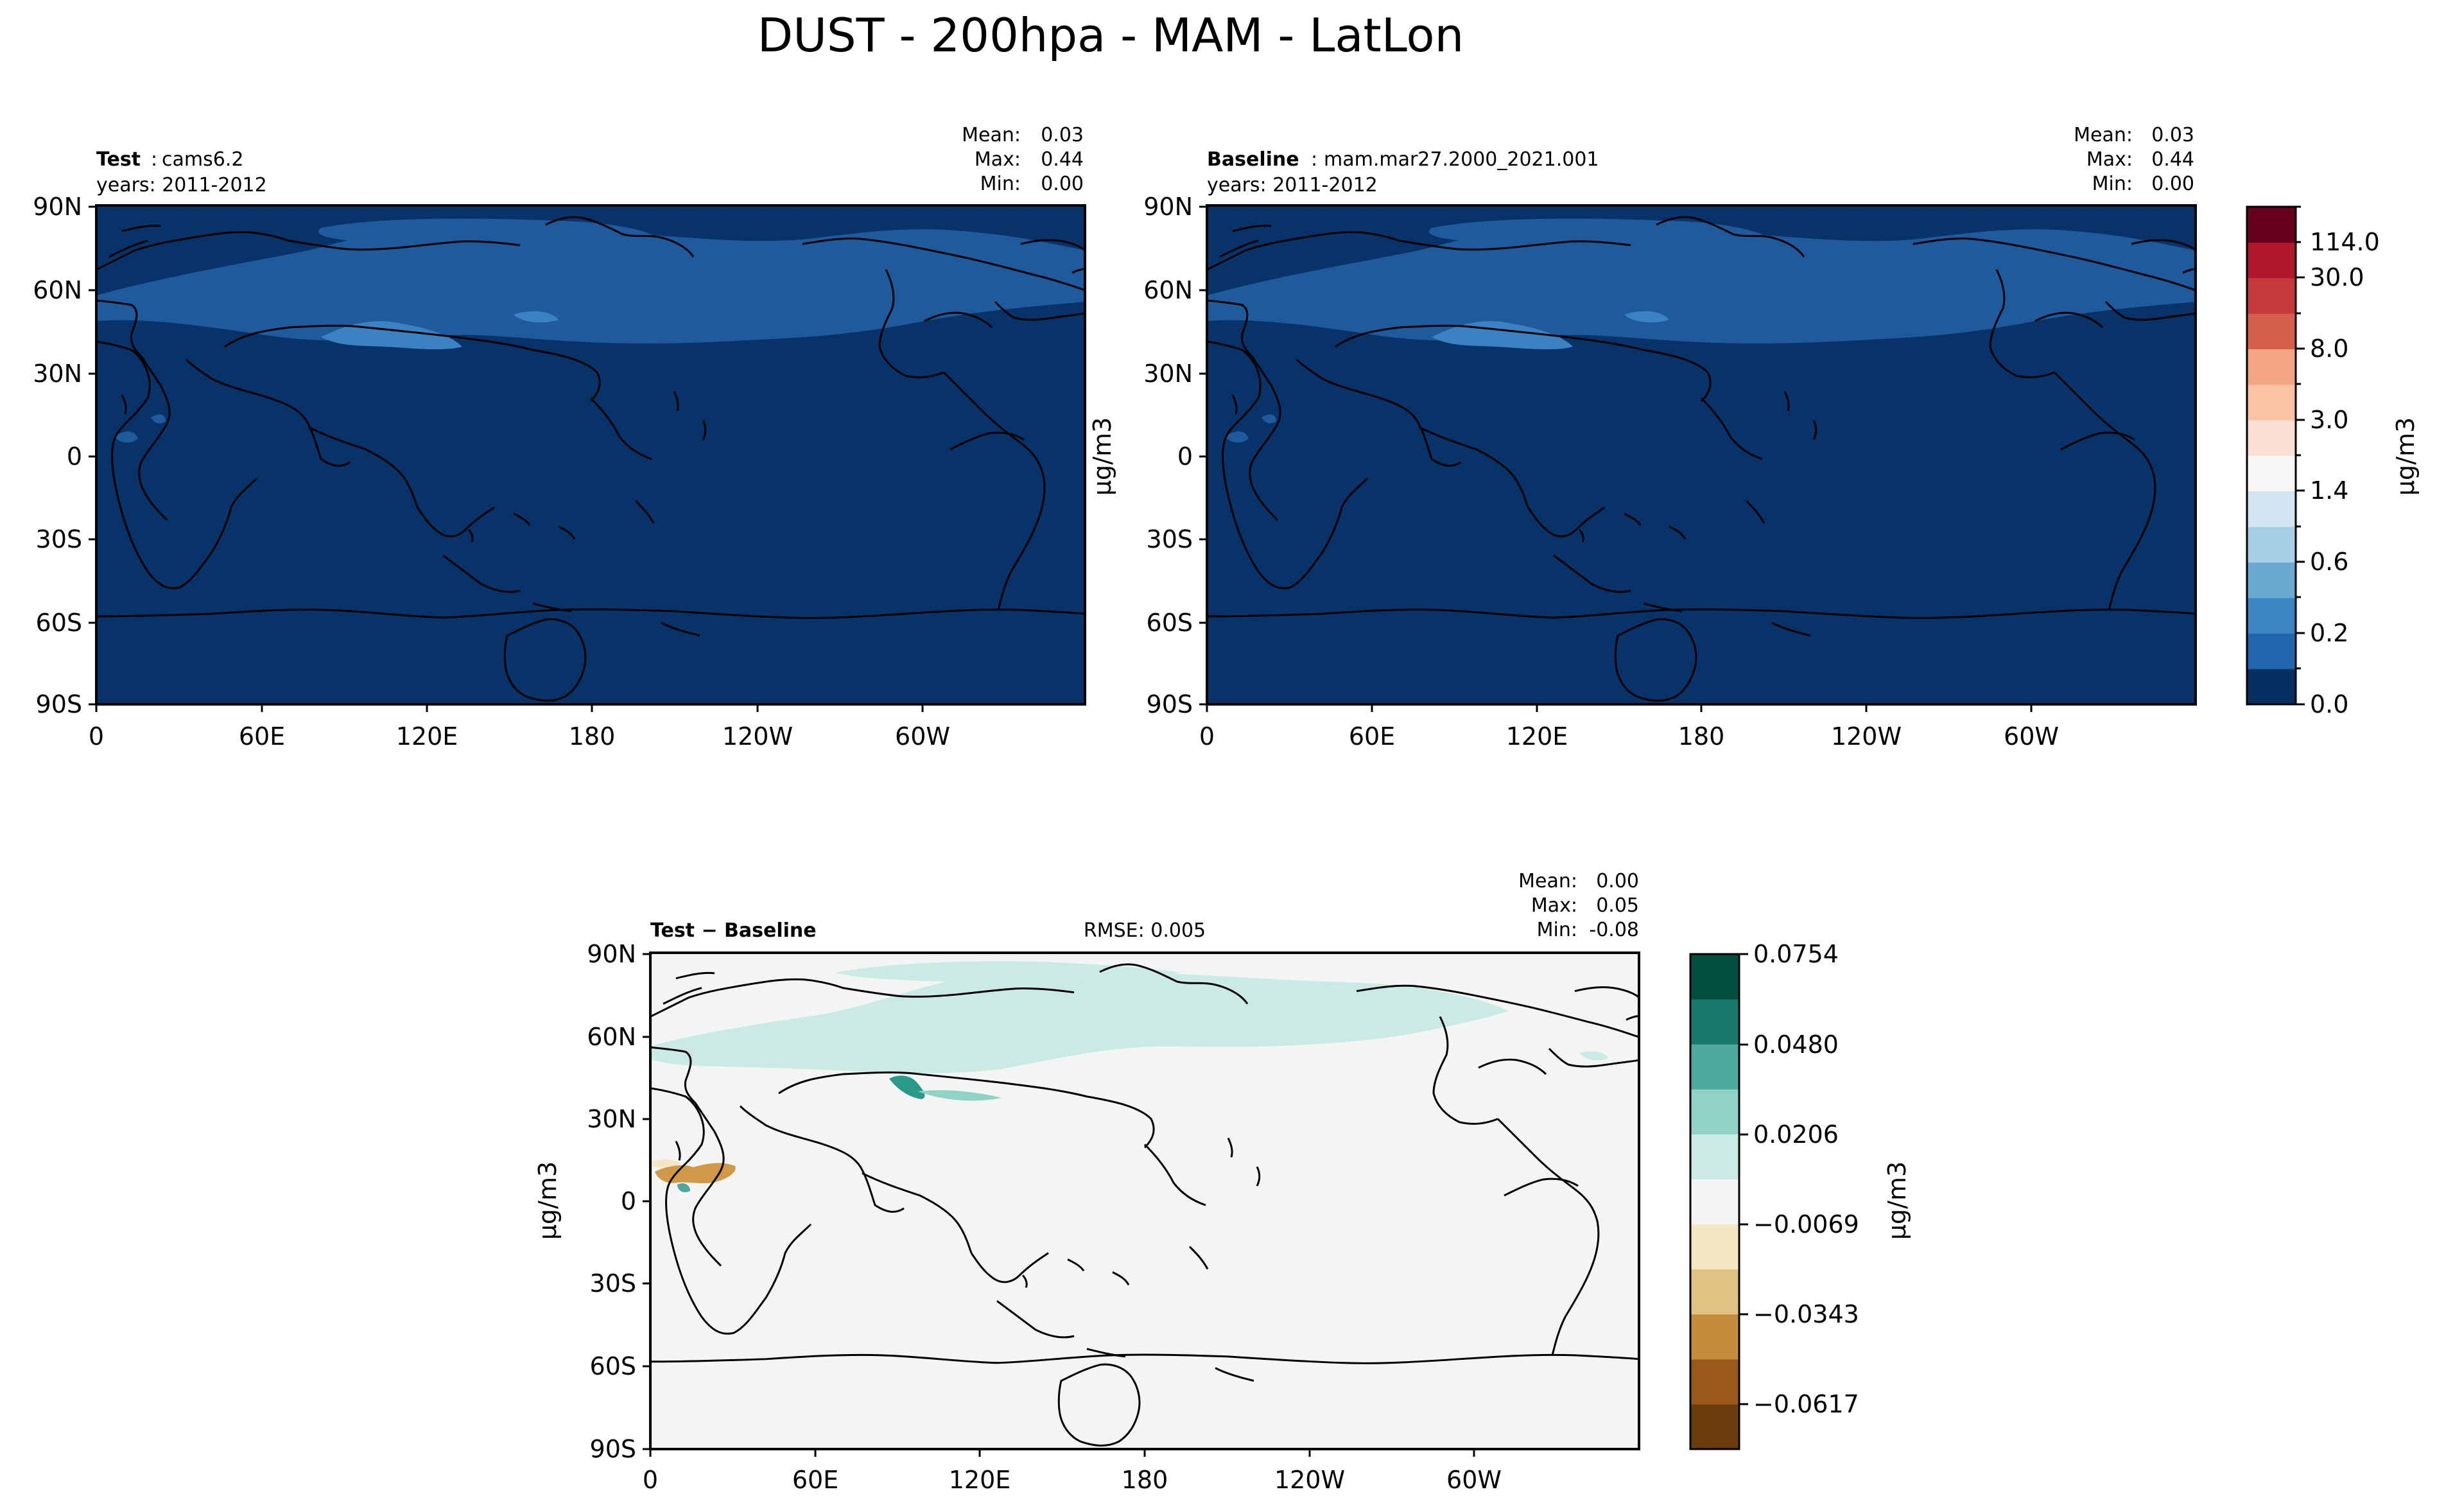  I want to click on diff-stat-min-label: Min:, so click(1557, 930).